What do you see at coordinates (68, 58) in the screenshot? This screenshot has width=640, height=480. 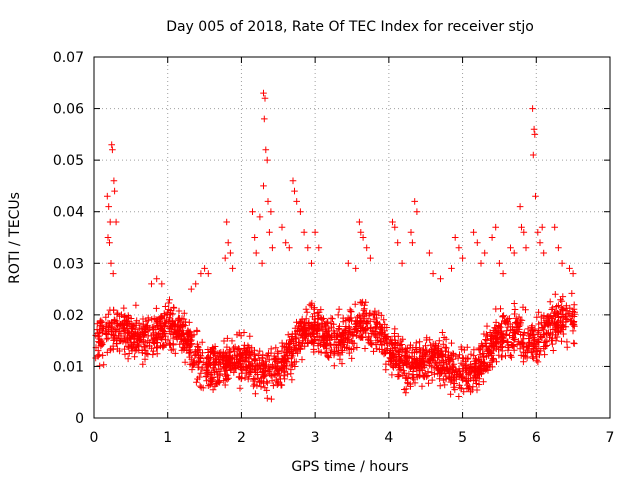 I see `y-tick-label: 0.07` at bounding box center [68, 58].